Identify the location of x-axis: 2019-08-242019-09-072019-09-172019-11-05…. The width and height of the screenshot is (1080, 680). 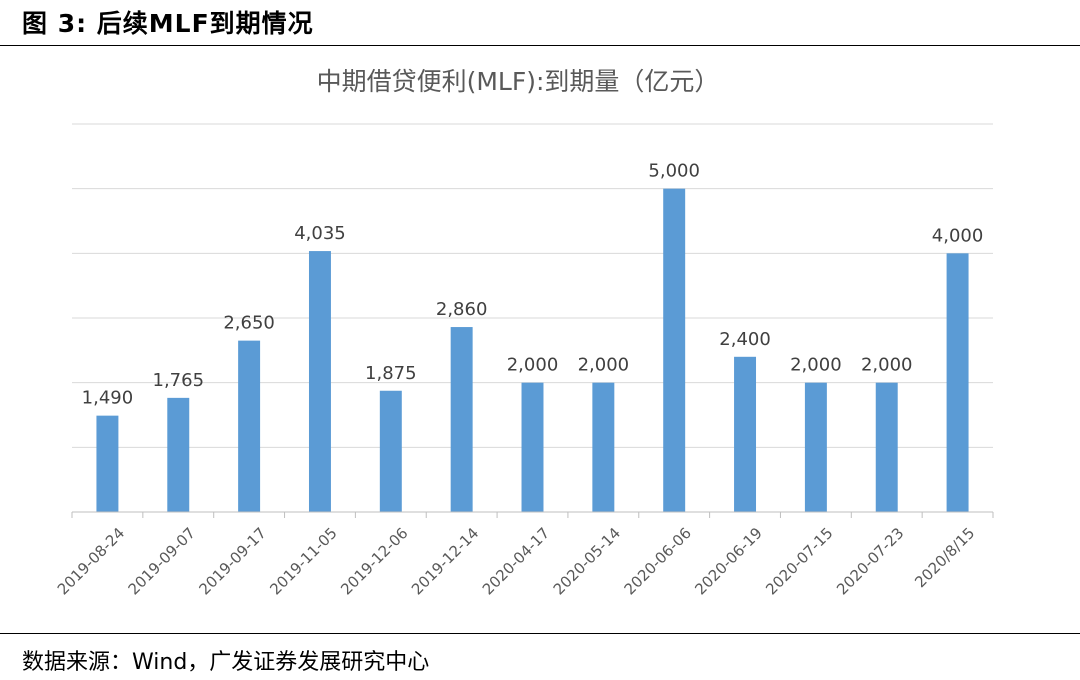
(524, 554).